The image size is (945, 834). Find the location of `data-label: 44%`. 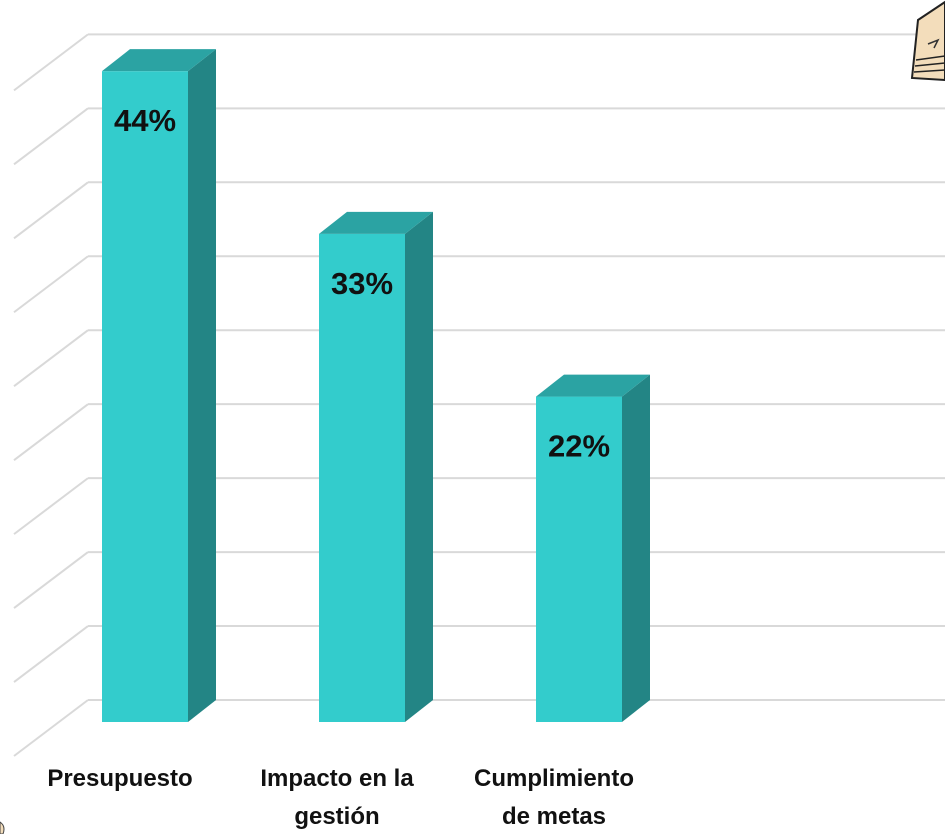

data-label: 44% is located at coordinates (145, 120).